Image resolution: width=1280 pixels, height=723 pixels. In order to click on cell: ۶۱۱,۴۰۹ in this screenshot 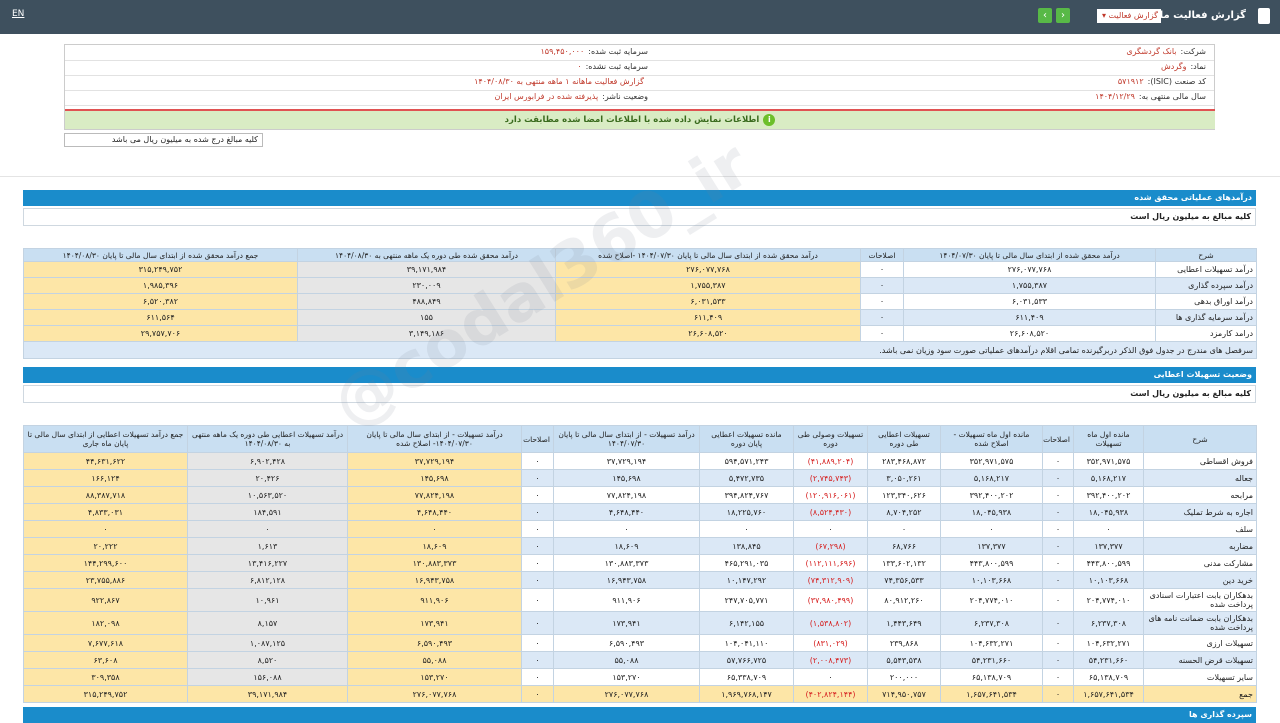, I will do `click(1029, 317)`.